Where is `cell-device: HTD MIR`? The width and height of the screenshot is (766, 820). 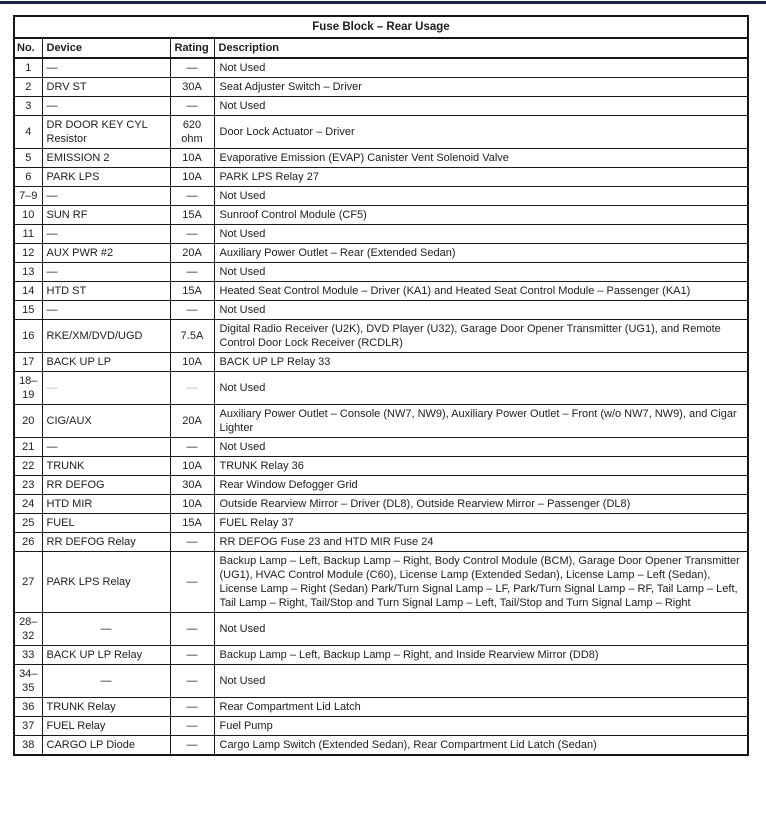 cell-device: HTD MIR is located at coordinates (106, 504).